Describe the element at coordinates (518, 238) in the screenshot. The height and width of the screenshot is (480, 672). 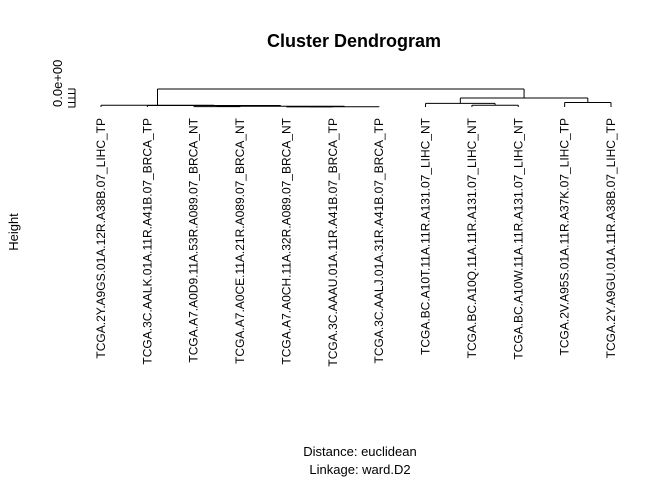
I see `leaf-label: TCGA.BC.A10W.11A.11R.A131.07_LIHC_NT` at that location.